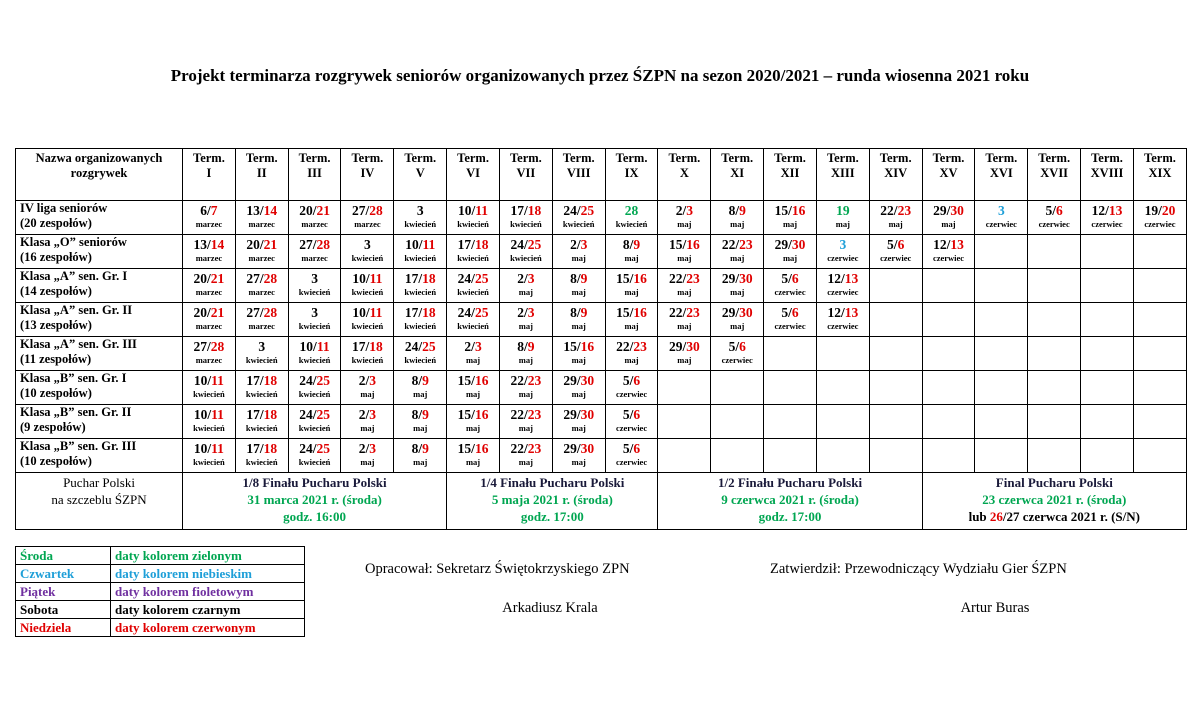 This screenshot has width=1200, height=726. I want to click on date-days: 12/13, so click(949, 244).